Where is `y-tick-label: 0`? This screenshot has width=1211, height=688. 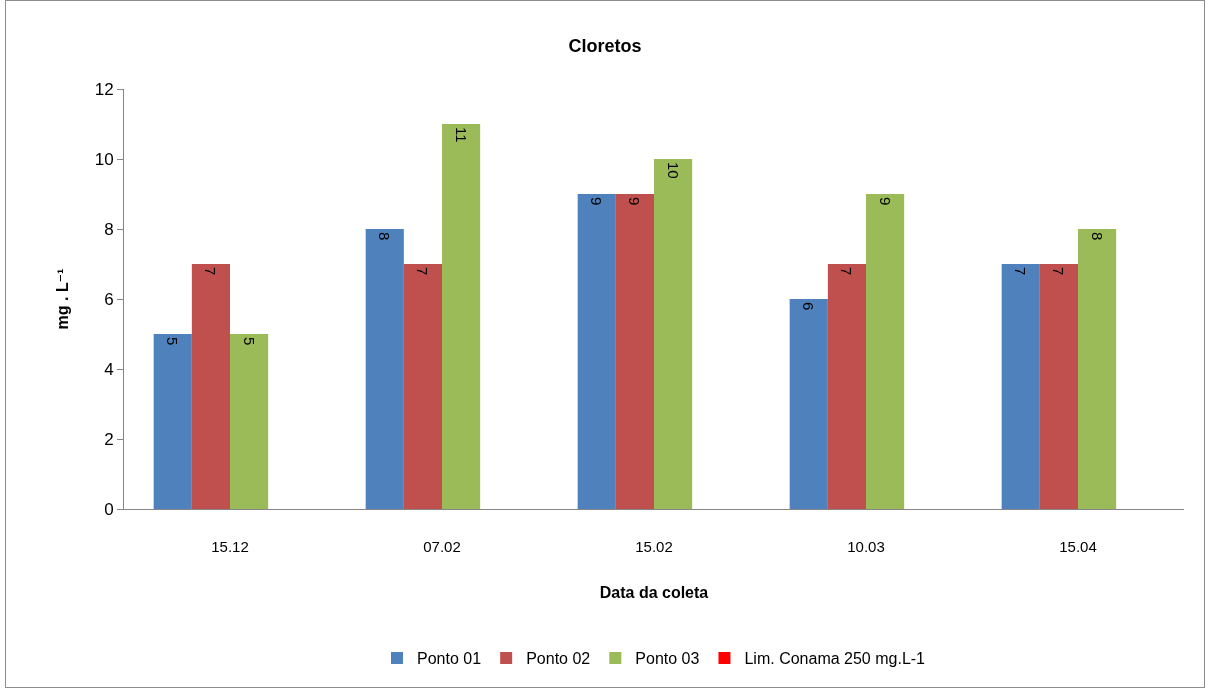
y-tick-label: 0 is located at coordinates (109, 509).